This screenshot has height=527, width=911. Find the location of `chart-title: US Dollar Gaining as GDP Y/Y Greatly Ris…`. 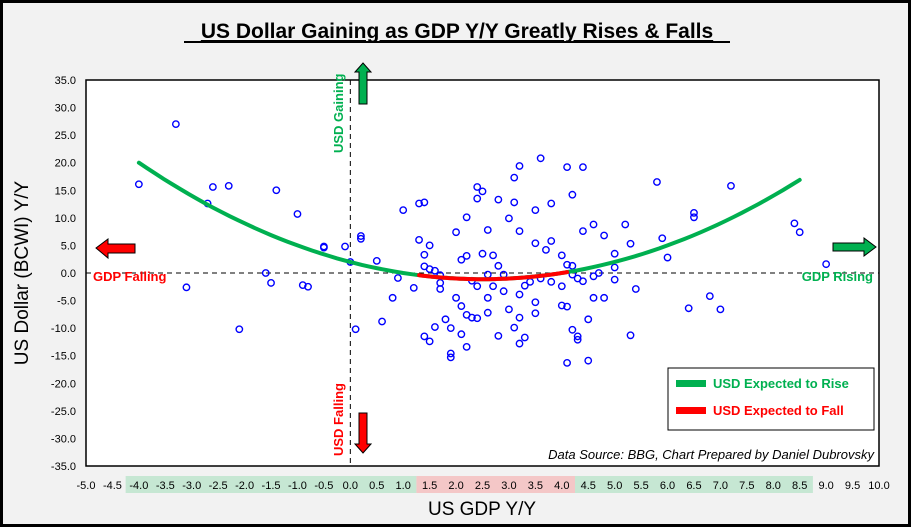

chart-title: US Dollar Gaining as GDP Y/Y Greatly Ris… is located at coordinates (457, 31).